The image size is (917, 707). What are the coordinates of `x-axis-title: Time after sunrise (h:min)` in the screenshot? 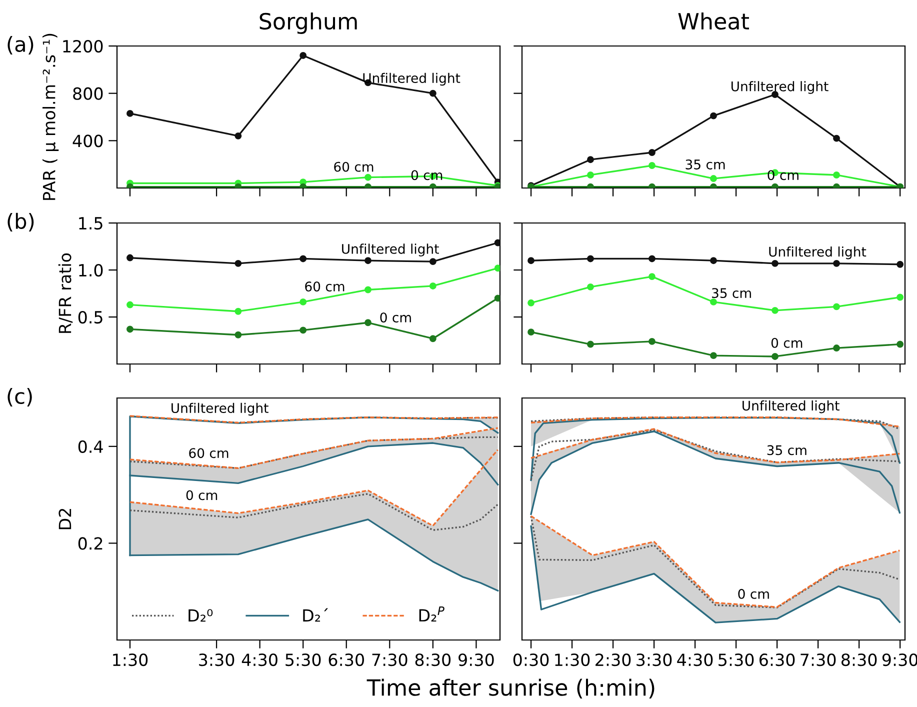 It's located at (510, 688).